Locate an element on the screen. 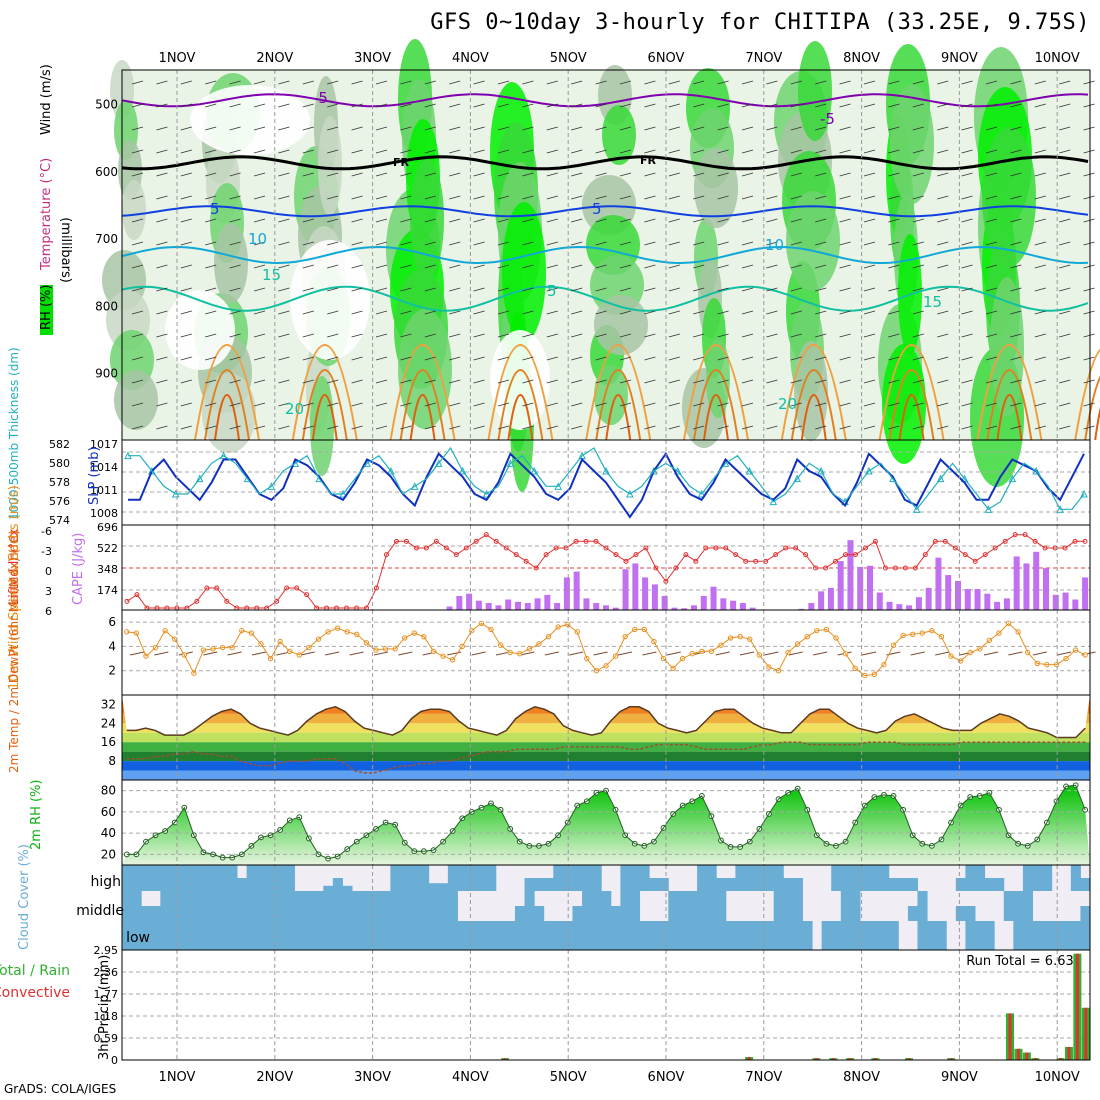 This screenshot has width=1100, height=1100. thickness-tick: 580 is located at coordinates (59, 463).